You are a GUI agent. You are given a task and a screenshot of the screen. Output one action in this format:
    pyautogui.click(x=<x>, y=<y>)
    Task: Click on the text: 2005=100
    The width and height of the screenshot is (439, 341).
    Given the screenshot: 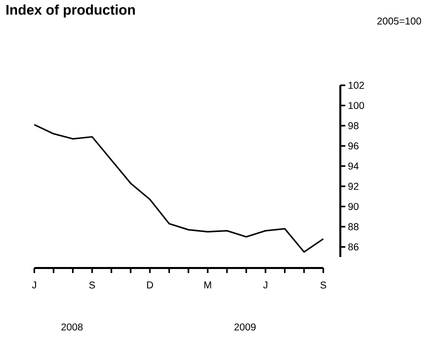 What is the action you would take?
    pyautogui.click(x=399, y=21)
    